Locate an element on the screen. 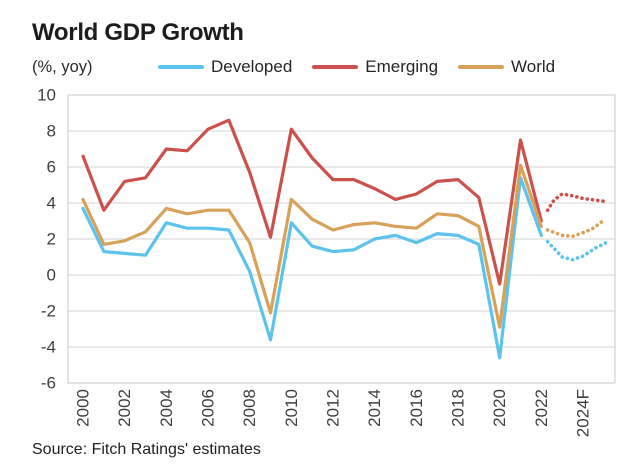 This screenshot has height=472, width=640. x-tick-label: 2016 is located at coordinates (416, 408).